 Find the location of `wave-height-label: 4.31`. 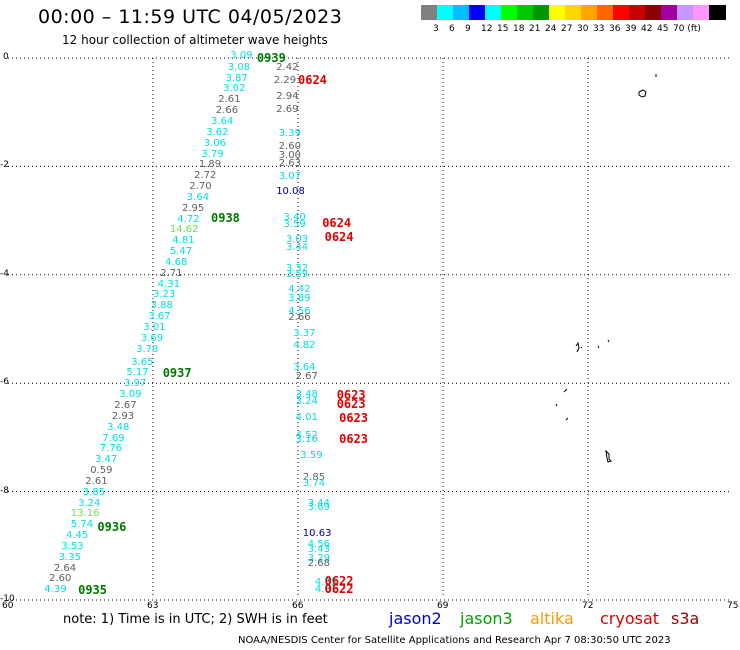

wave-height-label: 4.31 is located at coordinates (169, 284).